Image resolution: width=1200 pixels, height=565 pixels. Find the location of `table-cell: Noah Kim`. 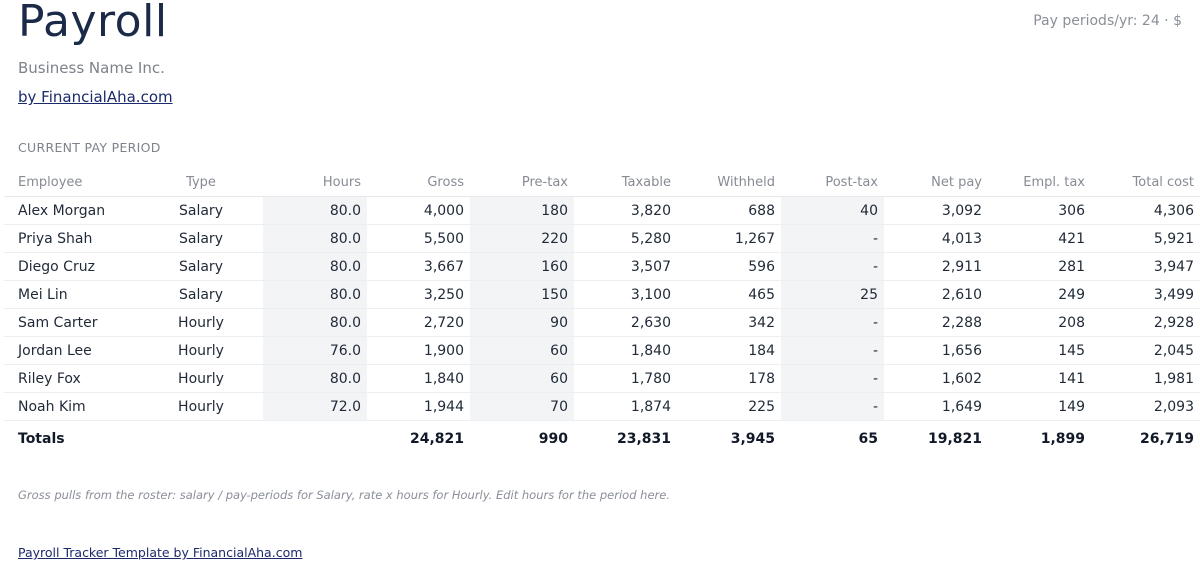

table-cell: Noah Kim is located at coordinates (71, 406).